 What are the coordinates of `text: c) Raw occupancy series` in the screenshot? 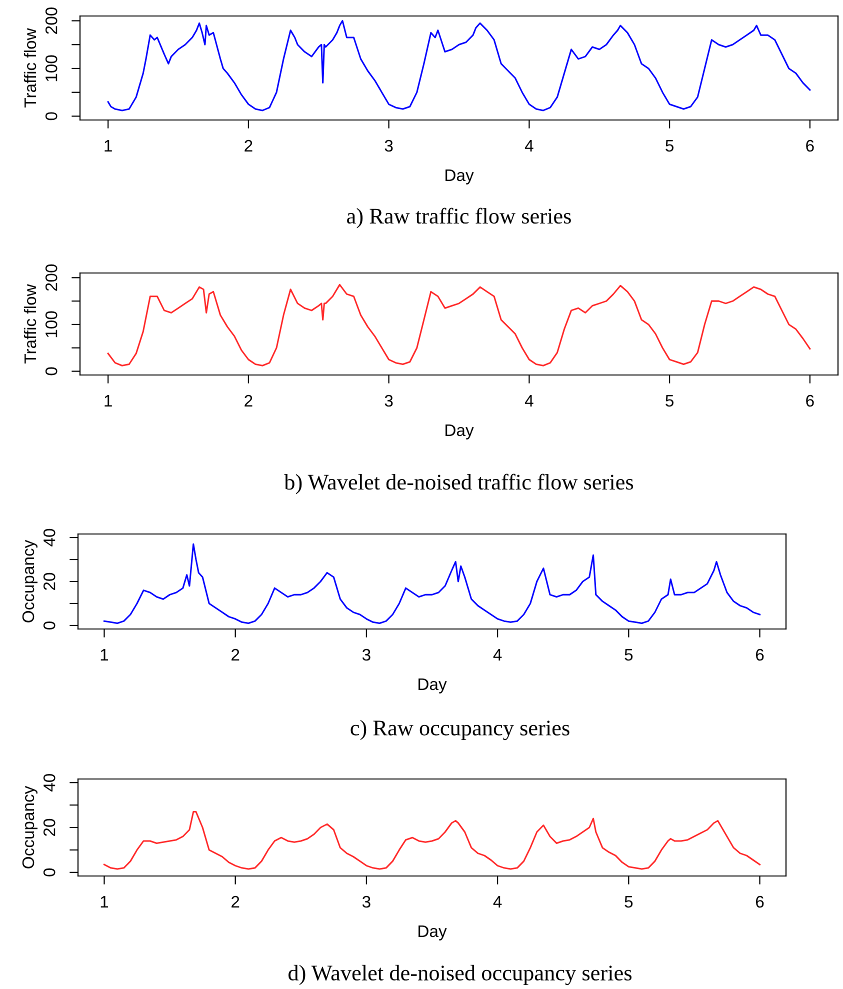 It's located at (460, 730).